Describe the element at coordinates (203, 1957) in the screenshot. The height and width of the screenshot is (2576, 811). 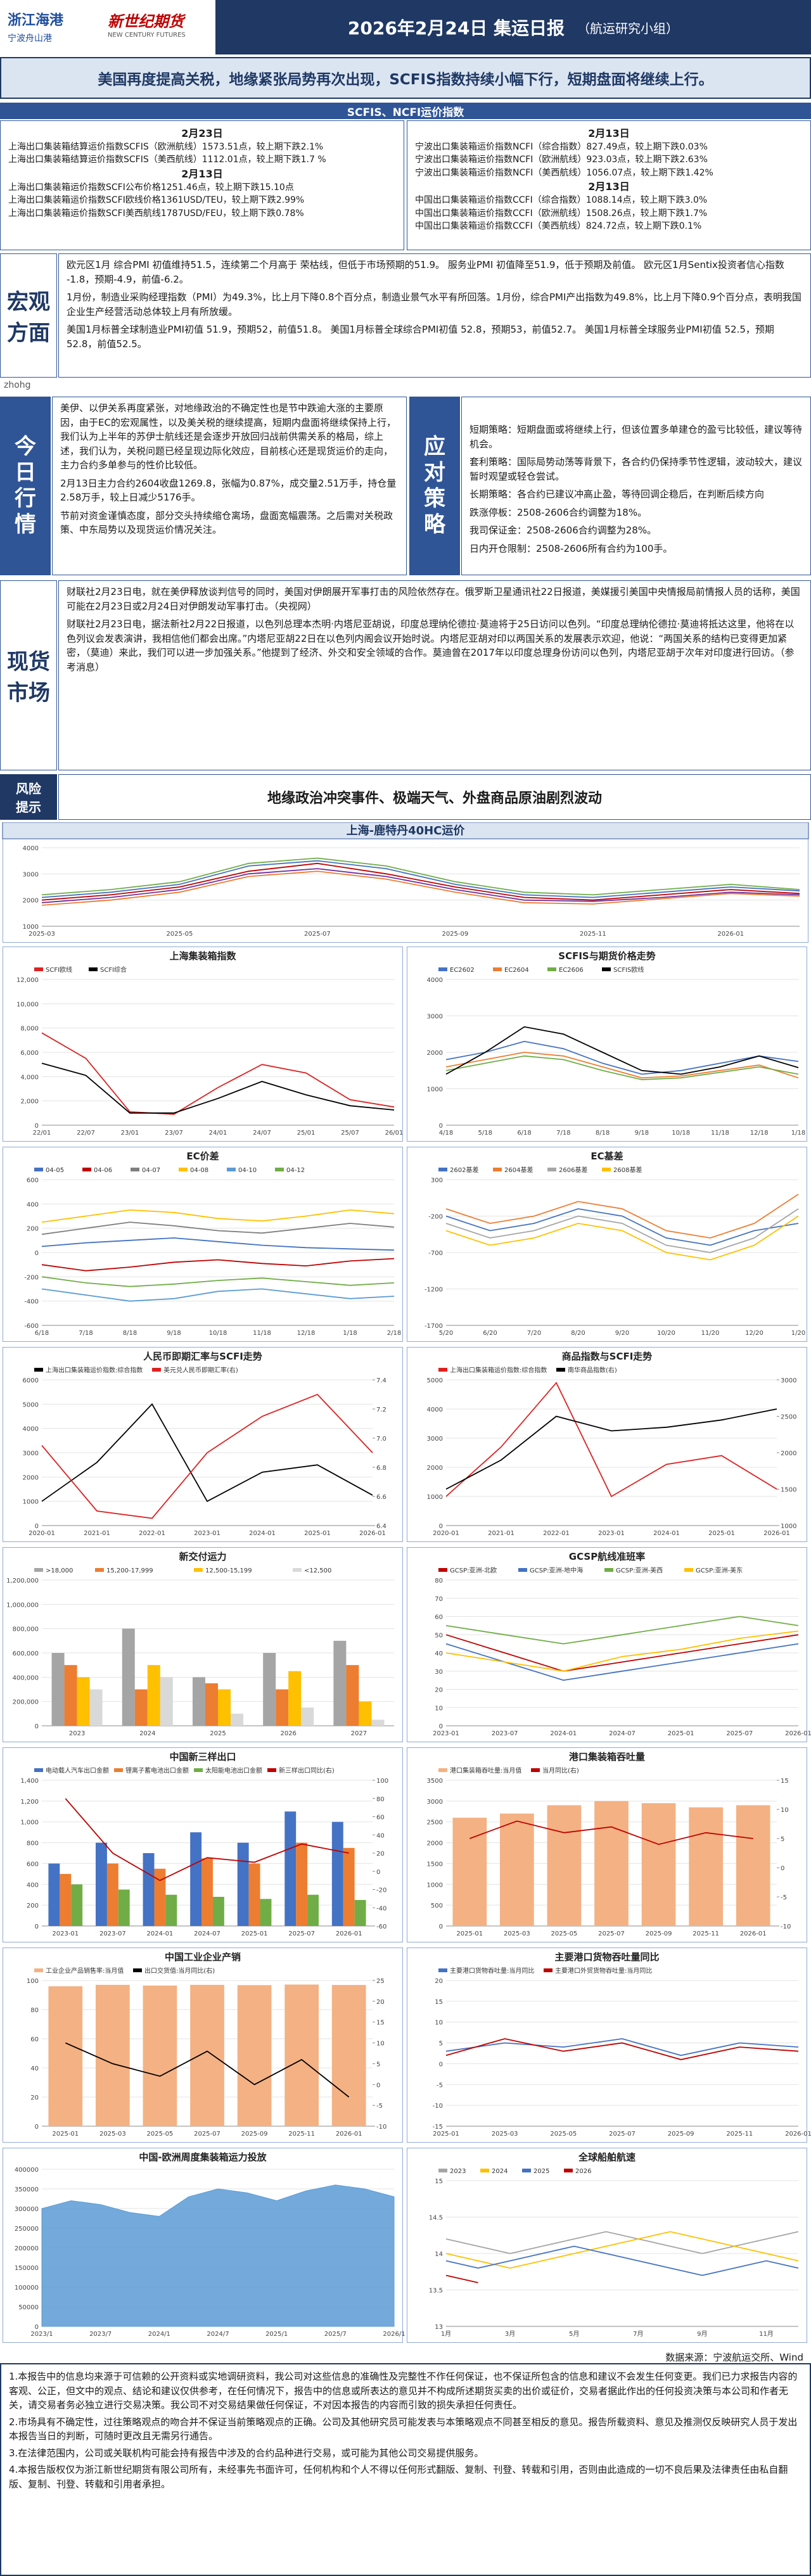
I see `chart-title: 中国工业企业产销` at that location.